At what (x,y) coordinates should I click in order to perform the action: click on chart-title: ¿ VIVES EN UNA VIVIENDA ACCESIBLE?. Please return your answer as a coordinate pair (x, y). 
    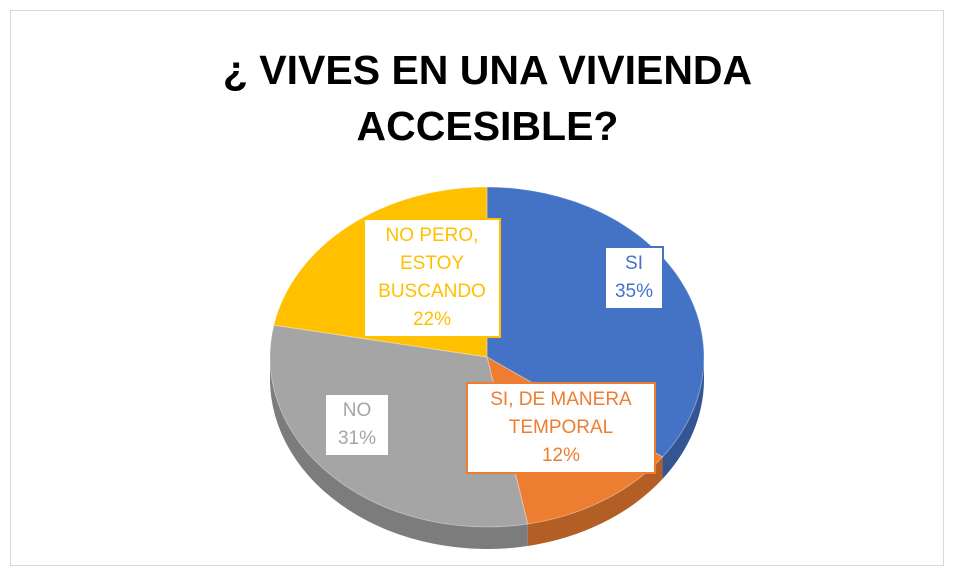
    Looking at the image, I should click on (487, 98).